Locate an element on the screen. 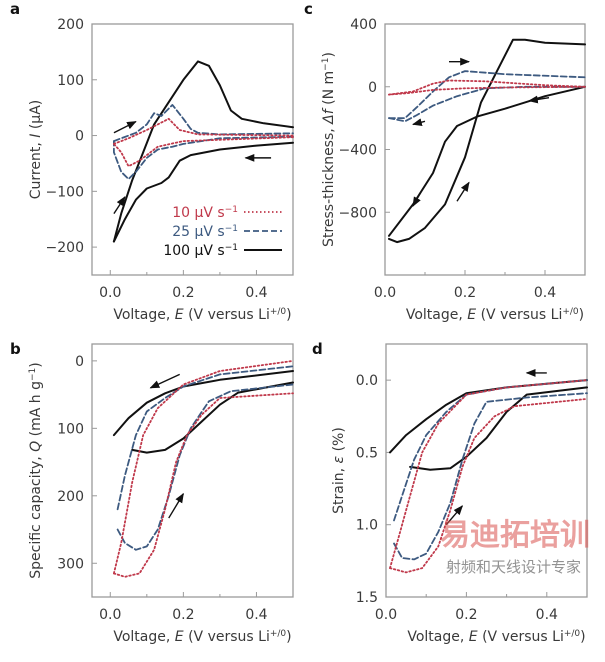  legend-label: 25 μV s−1 is located at coordinates (205, 232).